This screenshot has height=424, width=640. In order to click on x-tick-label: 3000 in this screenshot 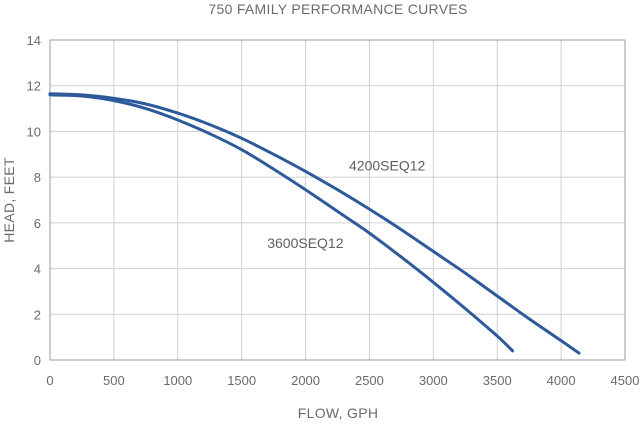, I will do `click(433, 380)`.